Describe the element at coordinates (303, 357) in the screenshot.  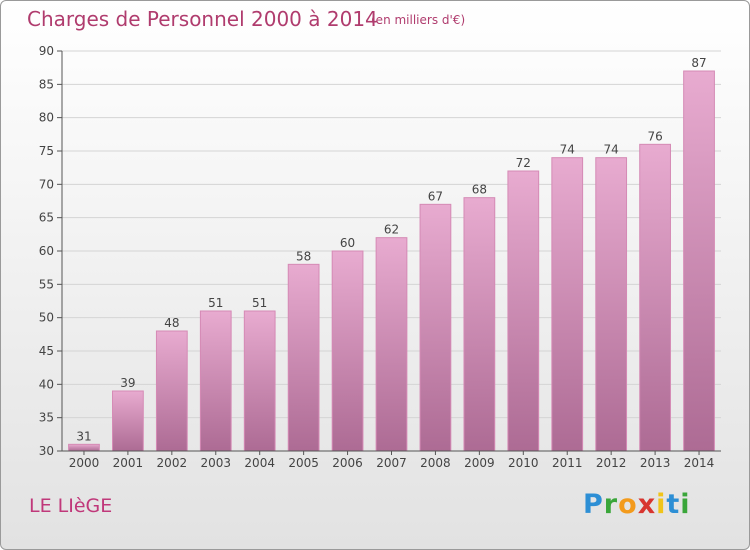
I see `bar-2005` at that location.